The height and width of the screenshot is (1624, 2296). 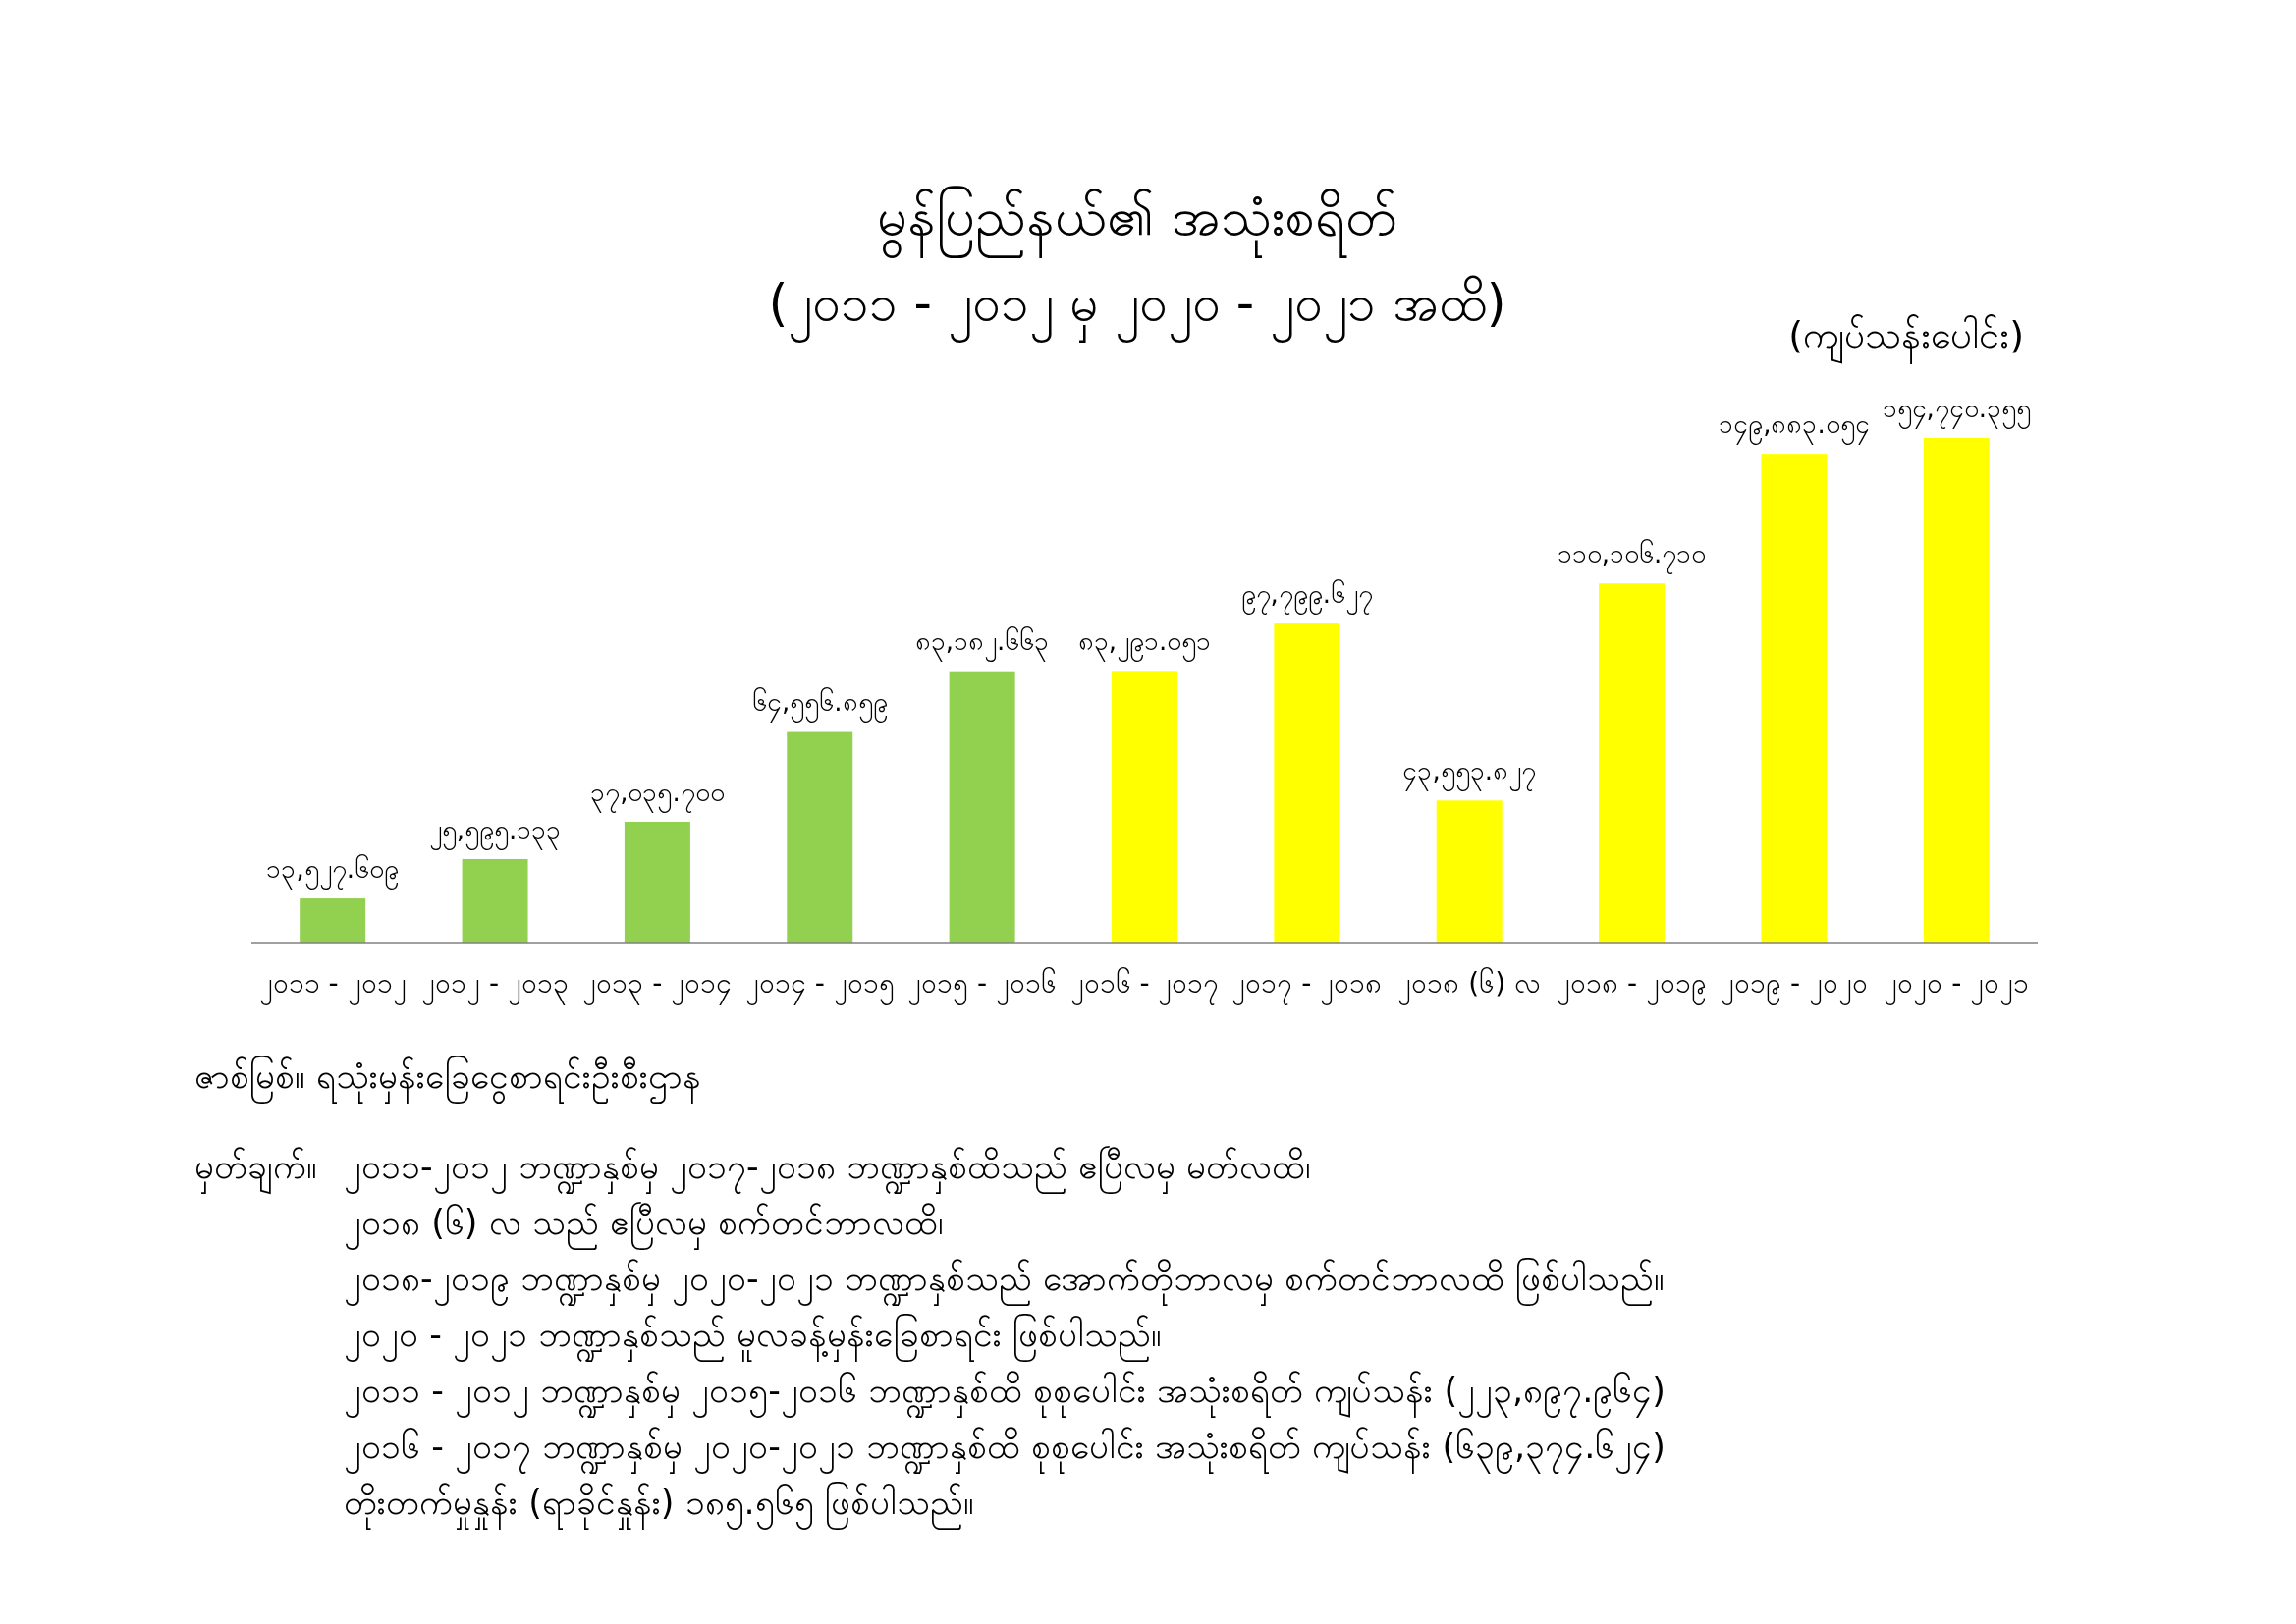 What do you see at coordinates (644, 1222) in the screenshot?
I see `annotation: ၂၀၁၈ (၆) လ သည် ဧပြီလမှ စက်တင်ဘာလထိ၊` at bounding box center [644, 1222].